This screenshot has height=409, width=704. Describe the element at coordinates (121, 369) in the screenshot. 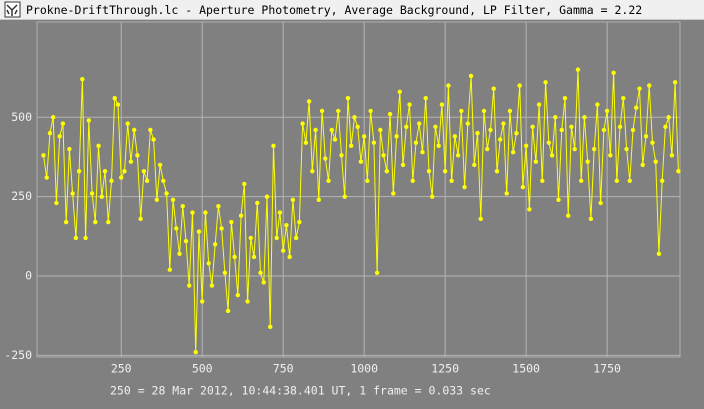

I see `x-tick-label: 250` at that location.